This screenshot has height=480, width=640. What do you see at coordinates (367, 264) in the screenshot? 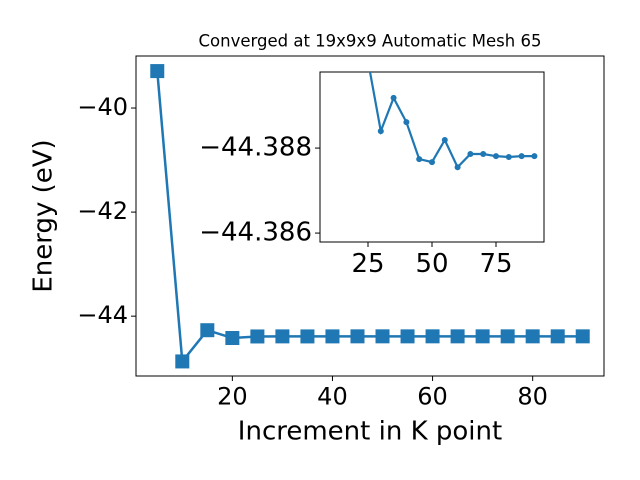
I see `x-tick-label: 25` at bounding box center [367, 264].